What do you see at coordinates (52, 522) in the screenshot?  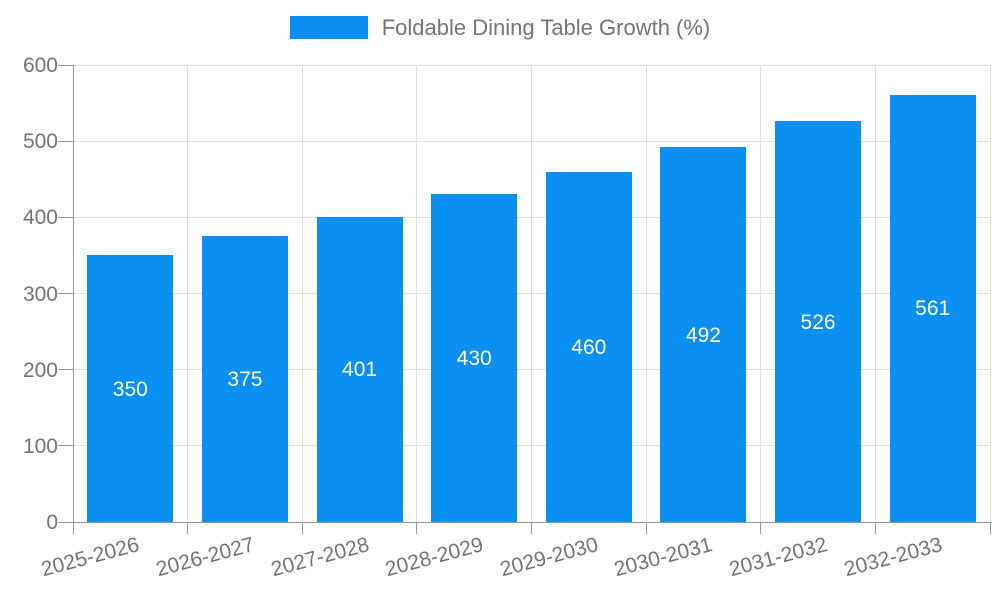 I see `y-tick-label: 0` at bounding box center [52, 522].